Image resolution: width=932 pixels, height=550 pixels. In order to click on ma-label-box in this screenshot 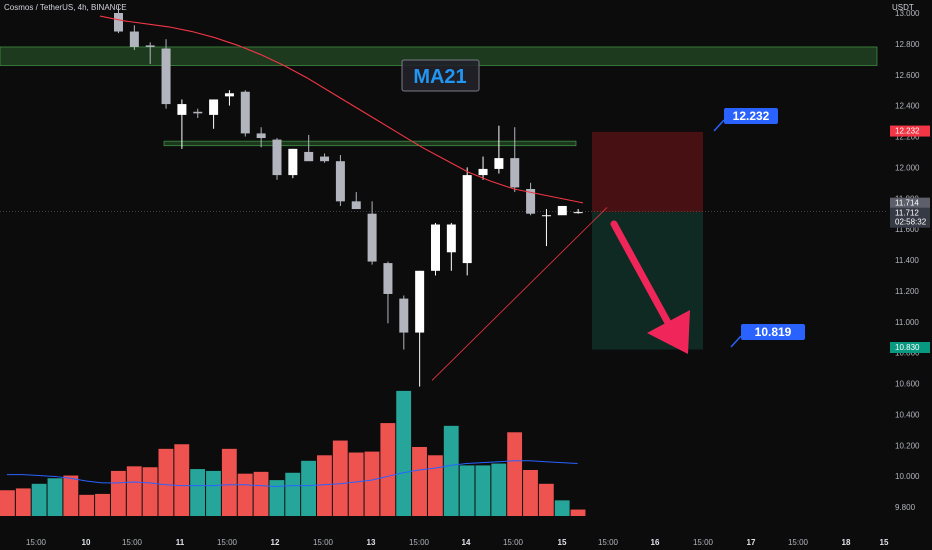, I will do `click(440, 75)`.